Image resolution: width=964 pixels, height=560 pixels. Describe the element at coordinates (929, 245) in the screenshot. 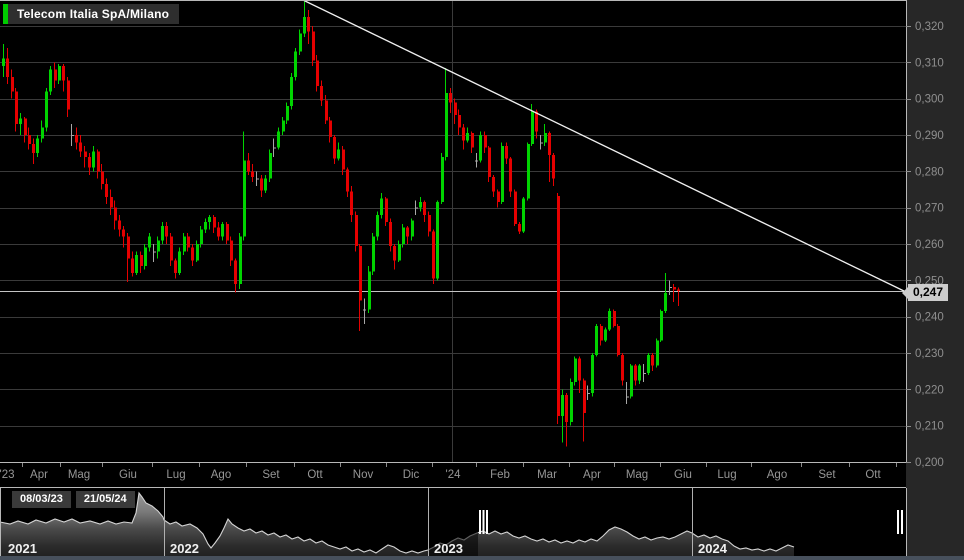

I see `price-axis-label: 0,260` at that location.